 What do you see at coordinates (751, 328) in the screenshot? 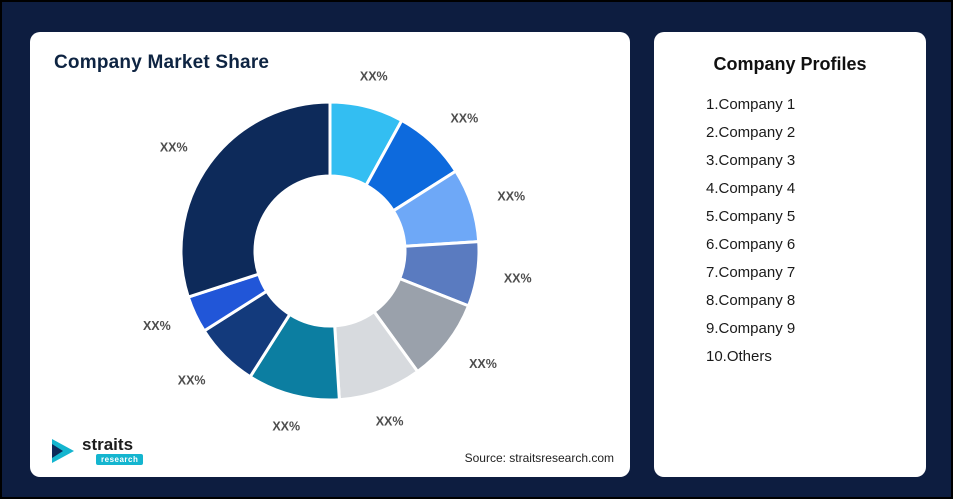
I see `list-item: 9.Company 9` at bounding box center [751, 328].